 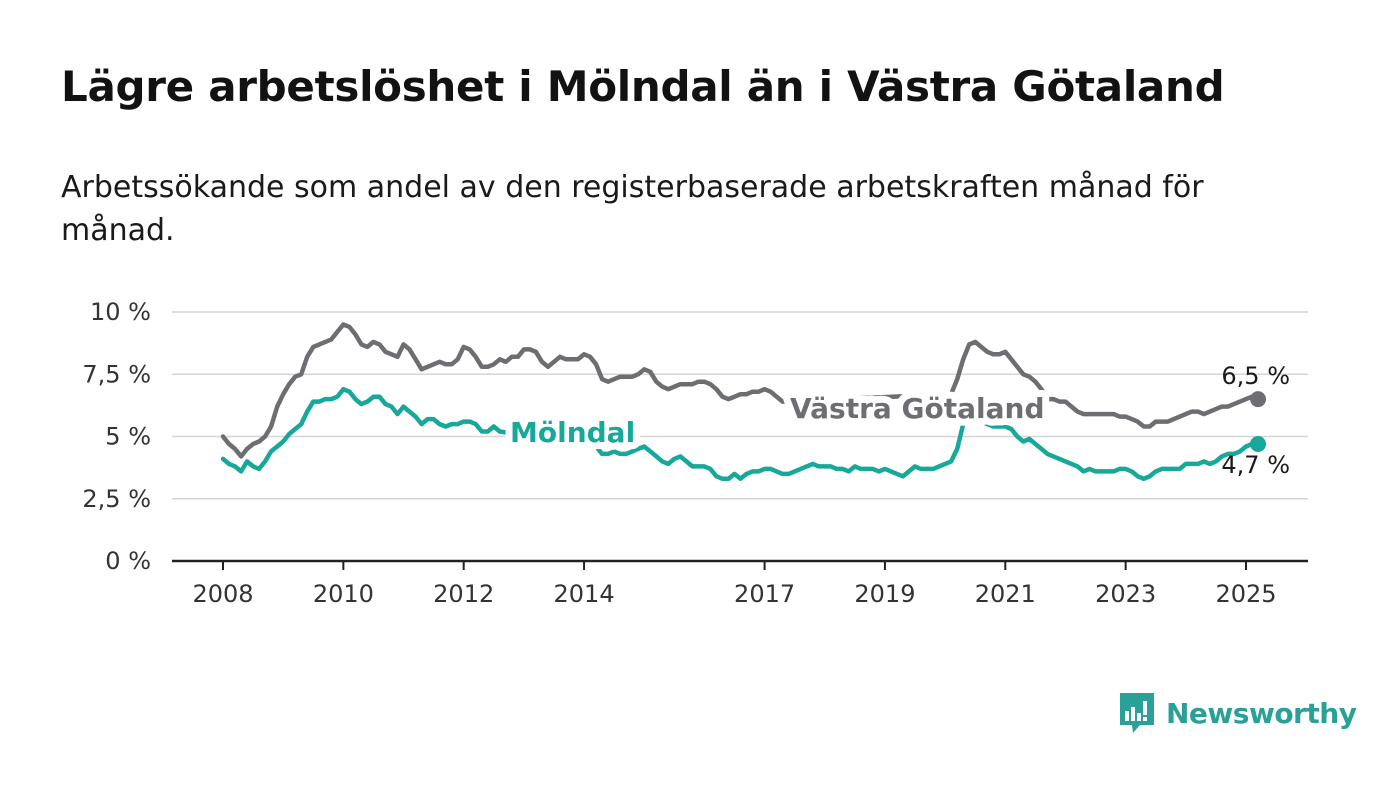 I want to click on series-line-vastra-gotaland, so click(x=740, y=390).